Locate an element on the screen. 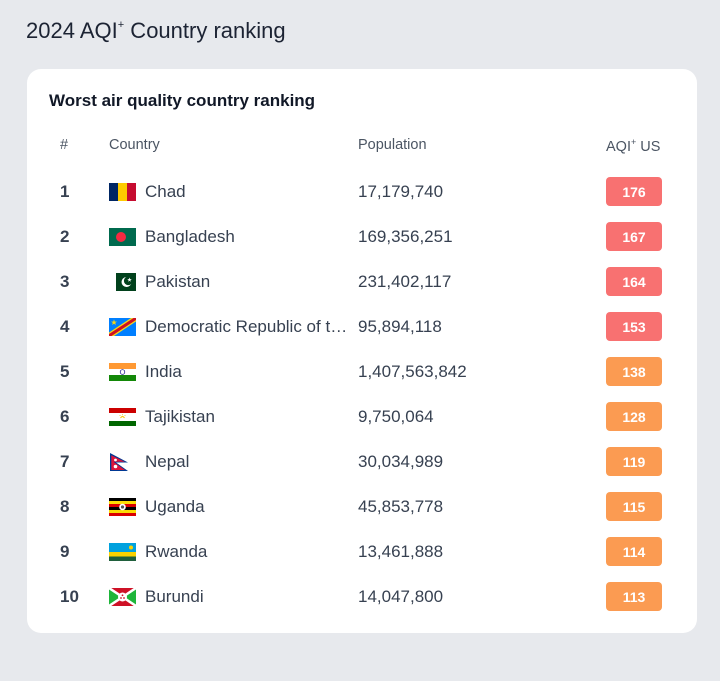  population-value: 13,461,888 is located at coordinates (401, 551).